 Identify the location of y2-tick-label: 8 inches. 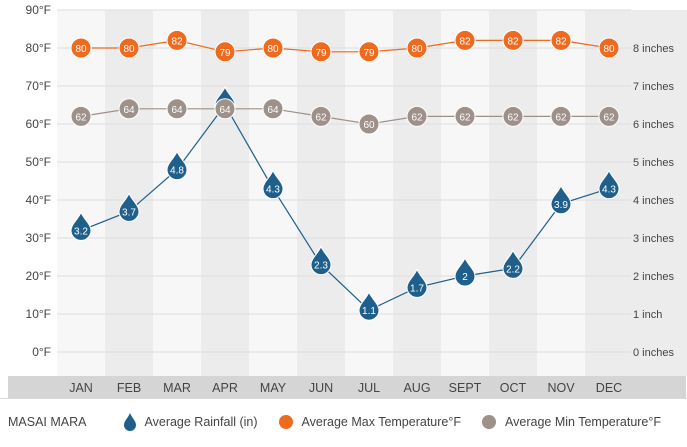
(653, 49).